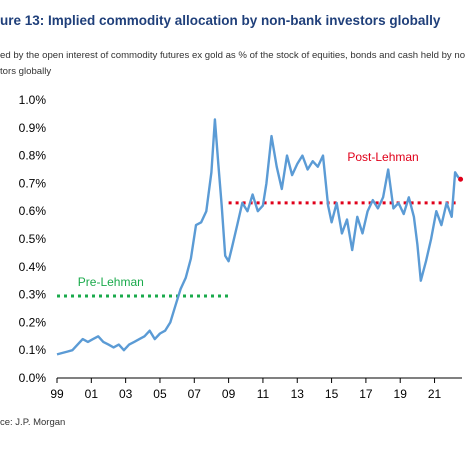 This screenshot has width=474, height=474. Describe the element at coordinates (246, 389) in the screenshot. I see `x-axis-ticks: 99 01 03 05 07 09 11 13 15 17 19 21` at that location.